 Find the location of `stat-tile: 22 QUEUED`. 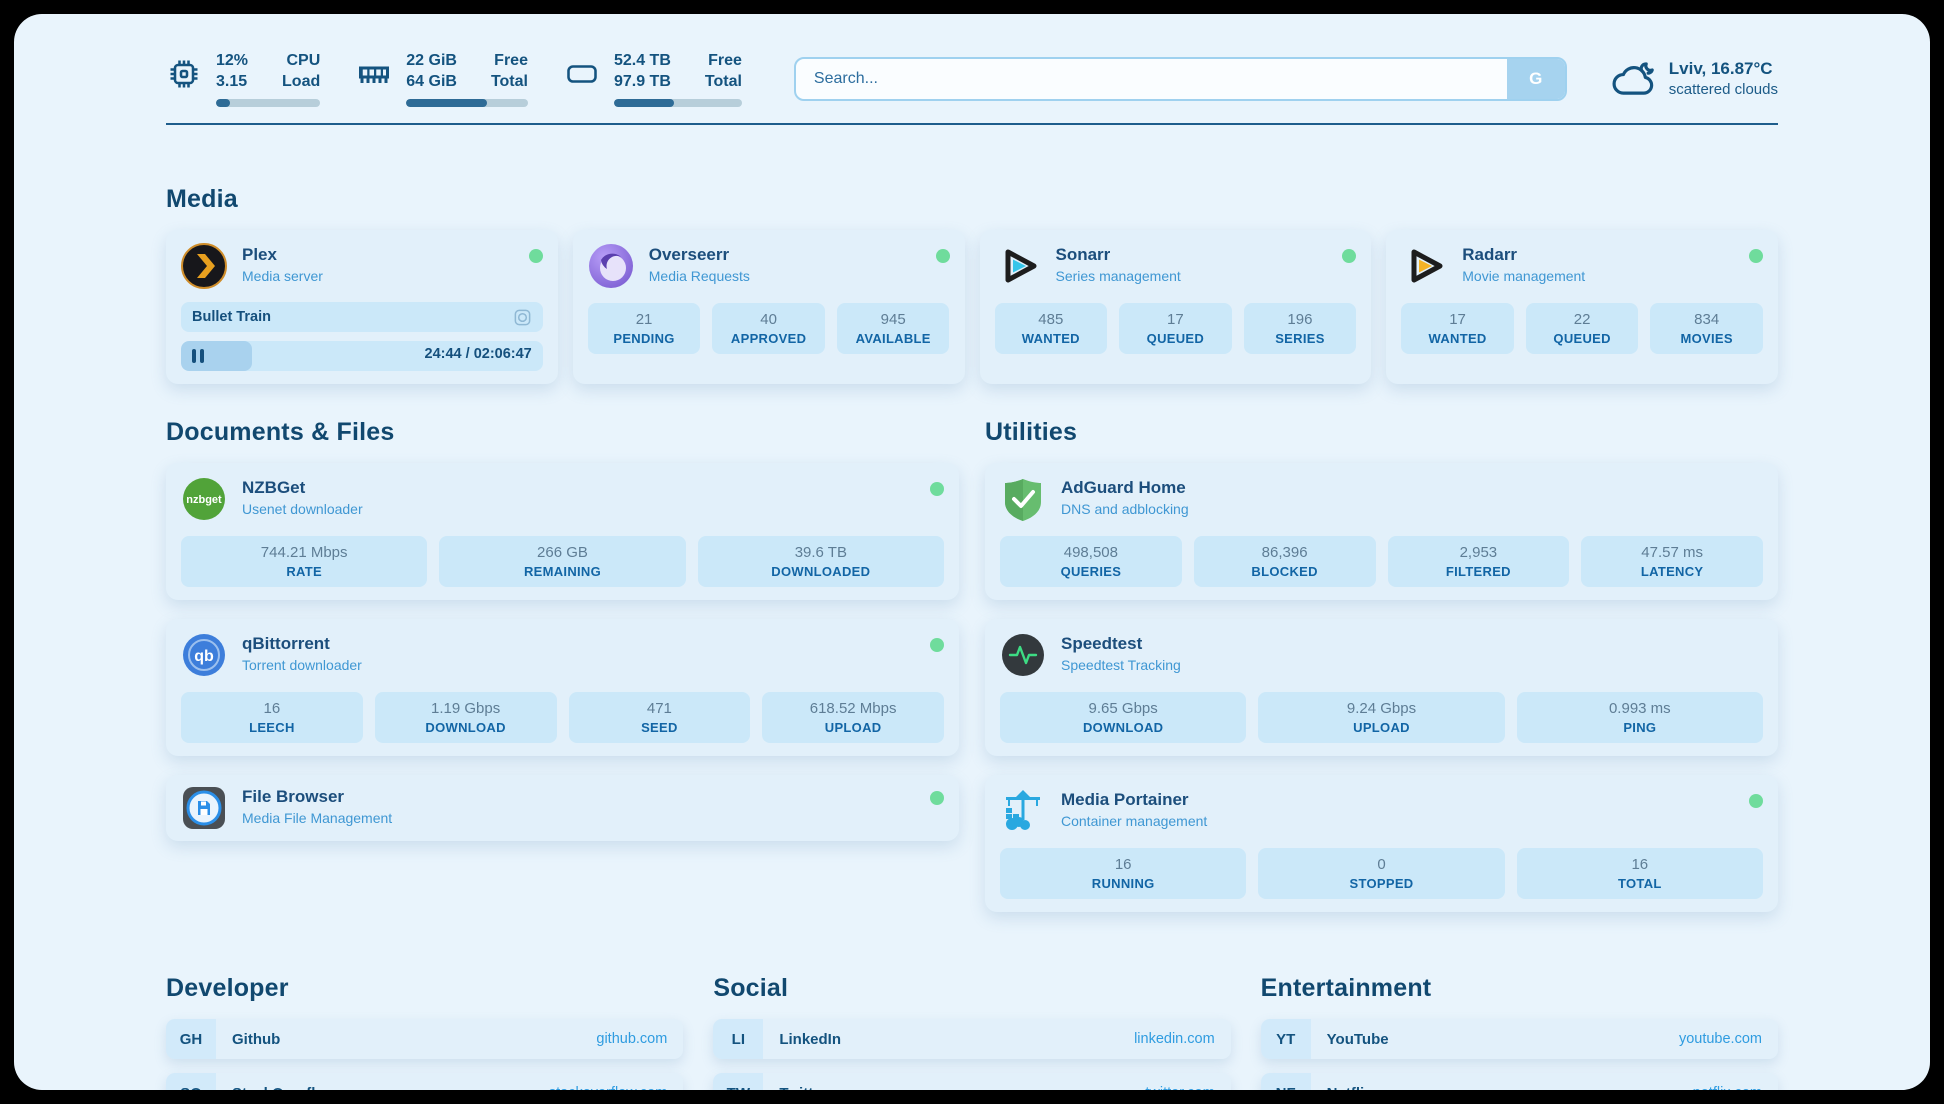

stat-tile: 22 QUEUED is located at coordinates (1582, 328).